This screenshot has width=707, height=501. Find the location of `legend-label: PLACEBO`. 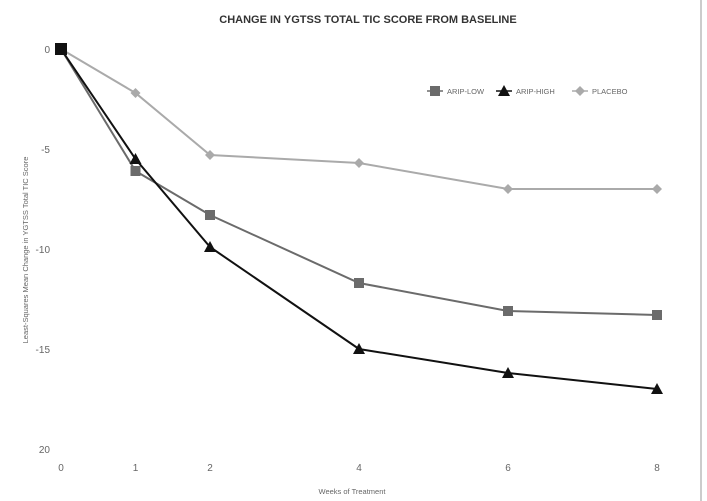

legend-label: PLACEBO is located at coordinates (610, 91).